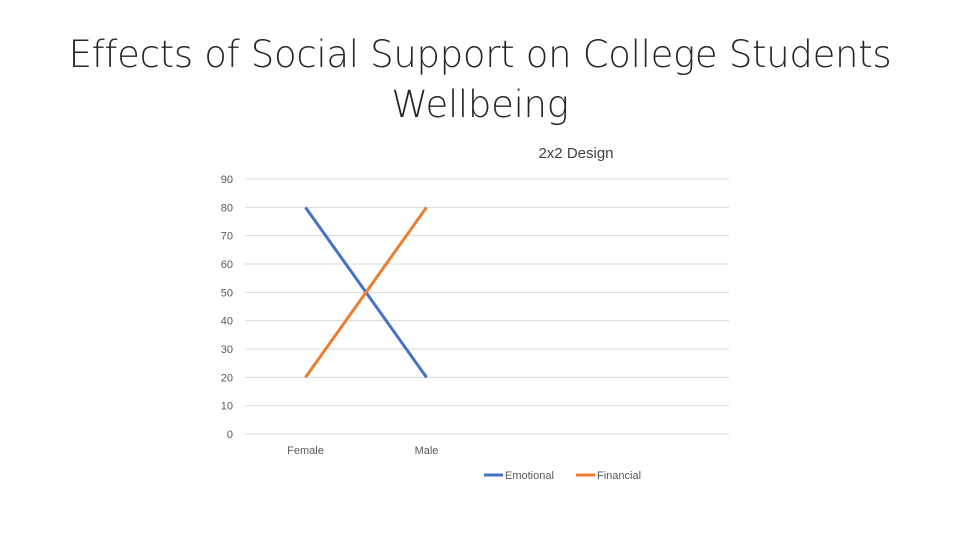 The image size is (960, 540). Describe the element at coordinates (227, 180) in the screenshot. I see `y-tick-label: 90` at that location.